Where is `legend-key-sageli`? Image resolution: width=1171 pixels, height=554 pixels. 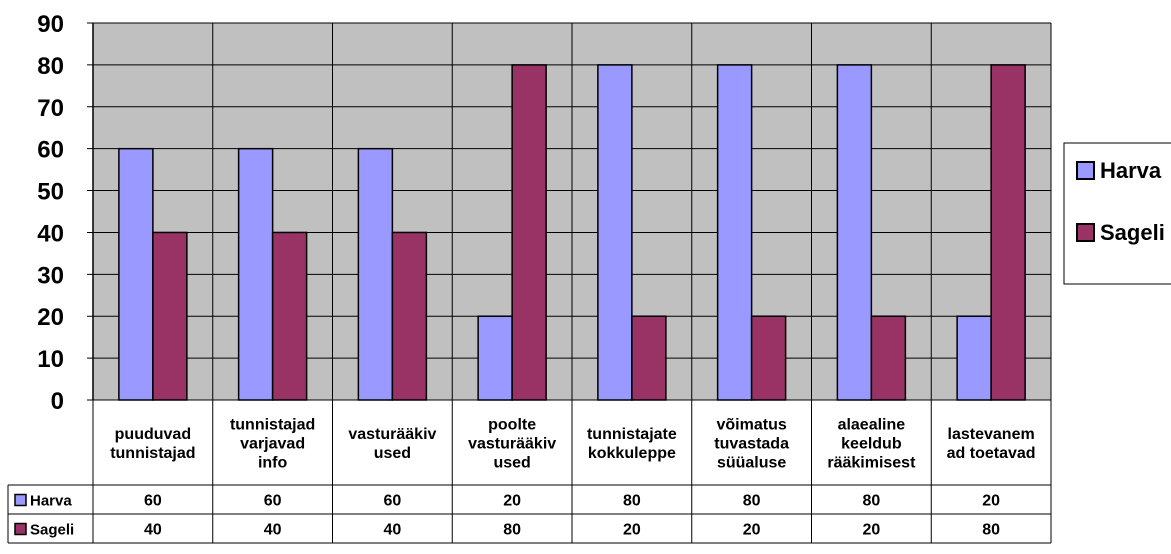 legend-key-sageli is located at coordinates (1085, 232).